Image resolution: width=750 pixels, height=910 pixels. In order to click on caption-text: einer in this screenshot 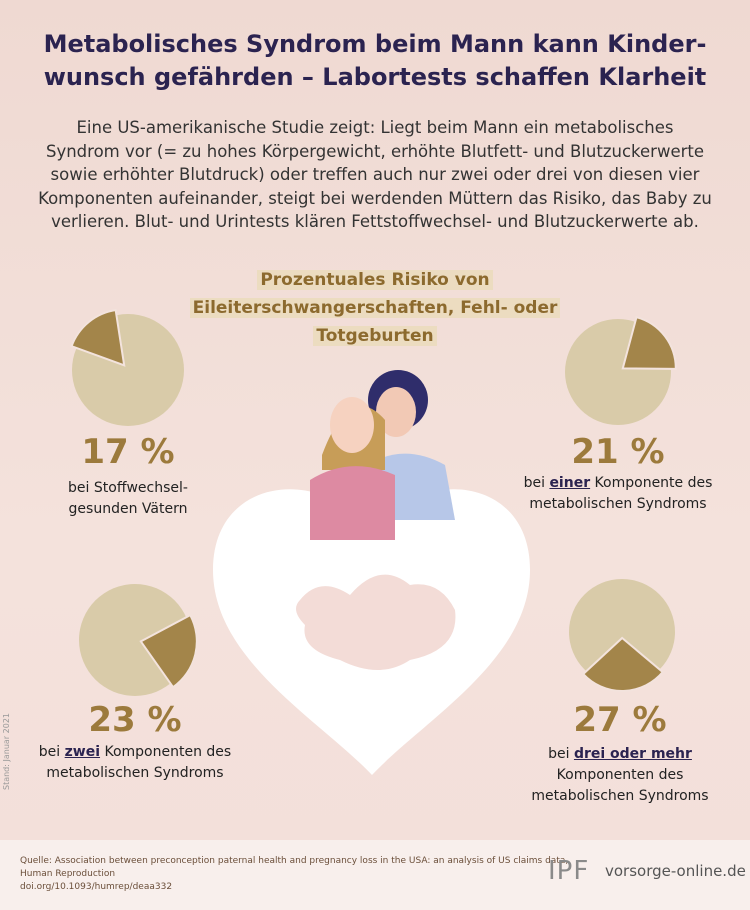, I will do `click(570, 483)`.